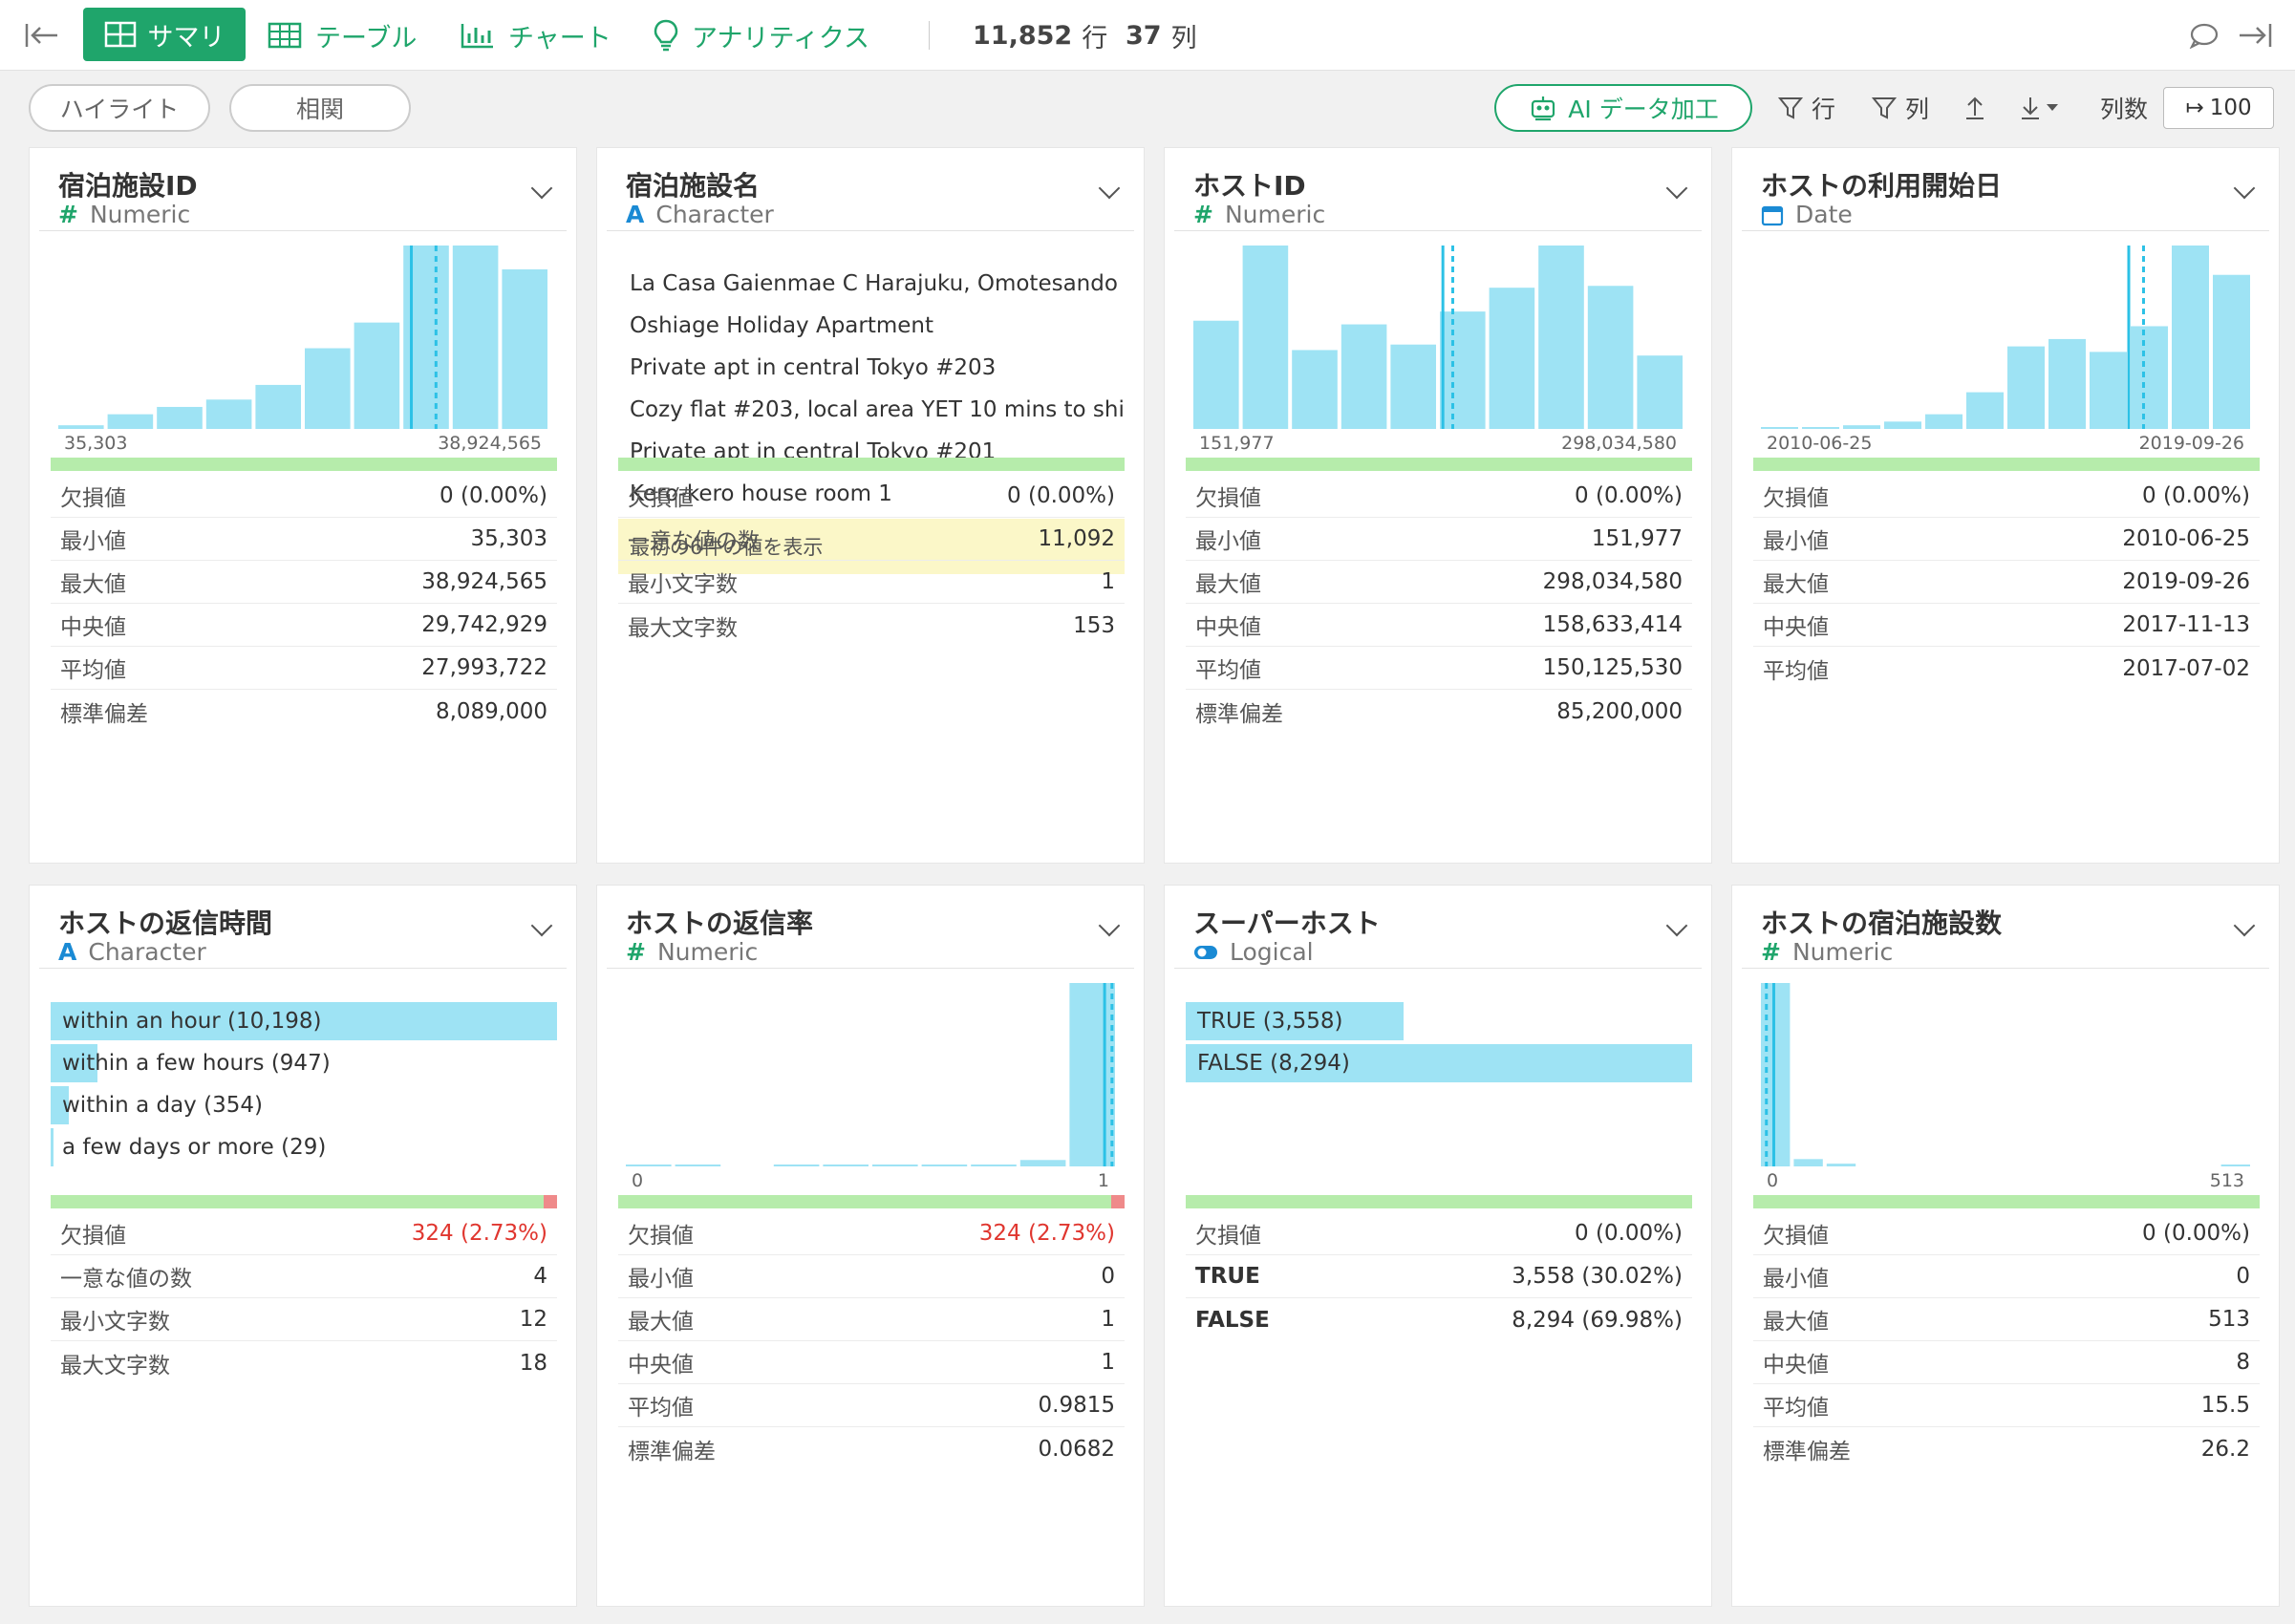  What do you see at coordinates (1439, 583) in the screenshot?
I see `stat-row: 最大値 298,034,580` at bounding box center [1439, 583].